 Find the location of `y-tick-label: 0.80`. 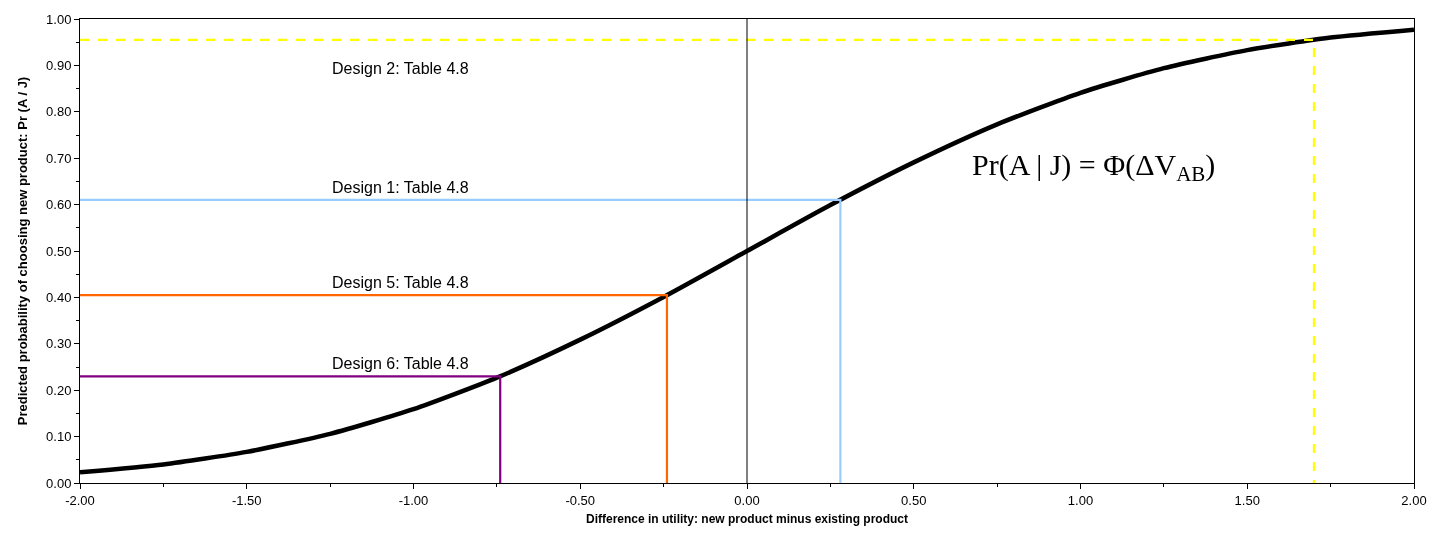

y-tick-label: 0.80 is located at coordinates (59, 112).